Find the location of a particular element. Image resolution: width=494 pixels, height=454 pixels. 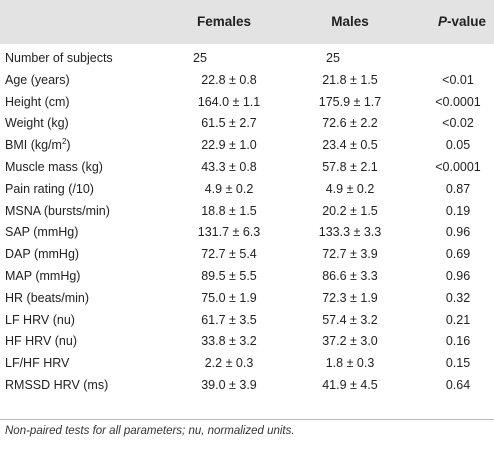

table-row: LF/HF HRV 2.2 ± 0.3 1.8 ± 0.3 0.15 is located at coordinates (247, 364).